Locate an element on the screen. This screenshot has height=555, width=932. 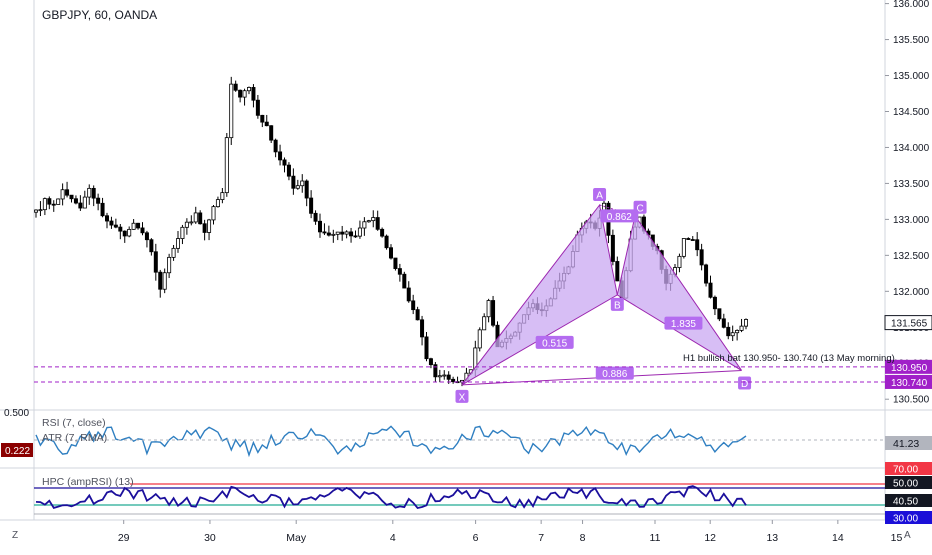
x-tick-label: 30 is located at coordinates (210, 538).